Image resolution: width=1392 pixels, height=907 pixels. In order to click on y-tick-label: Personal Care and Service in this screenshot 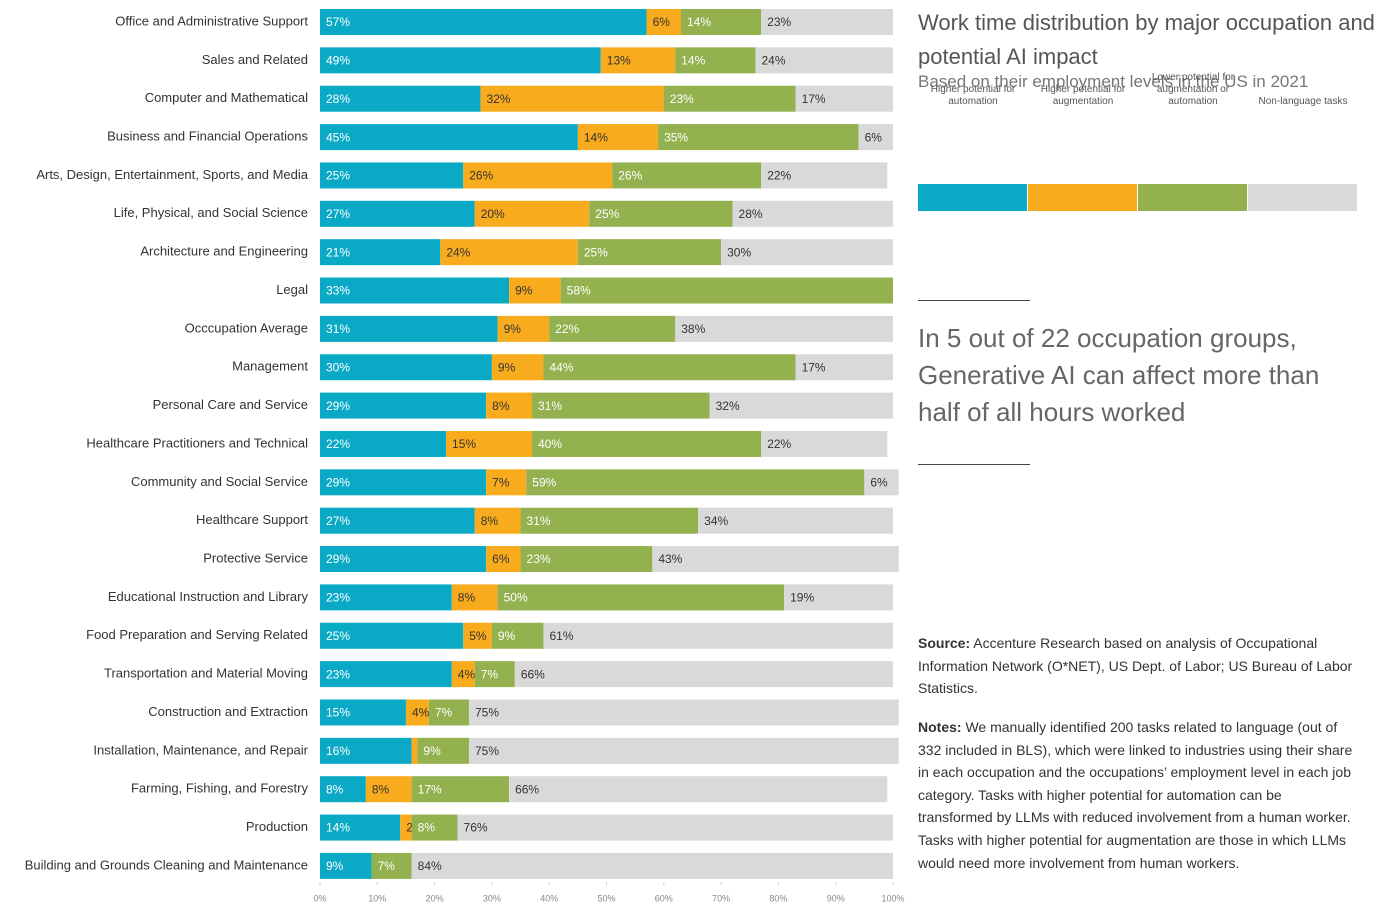, I will do `click(230, 404)`.